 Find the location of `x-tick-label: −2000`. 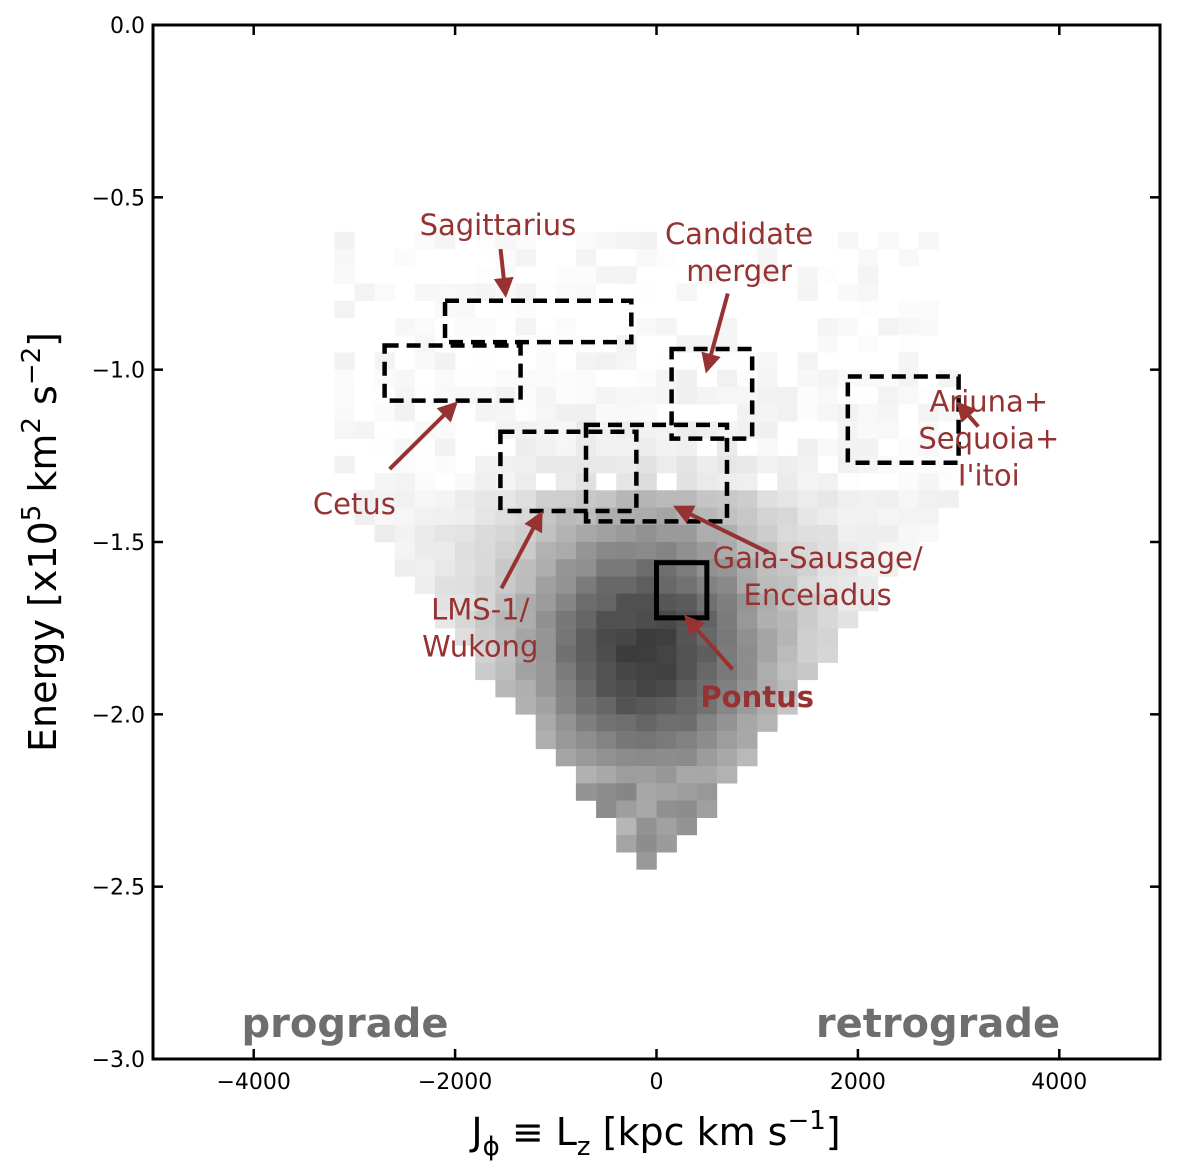

x-tick-label: −2000 is located at coordinates (455, 1082).